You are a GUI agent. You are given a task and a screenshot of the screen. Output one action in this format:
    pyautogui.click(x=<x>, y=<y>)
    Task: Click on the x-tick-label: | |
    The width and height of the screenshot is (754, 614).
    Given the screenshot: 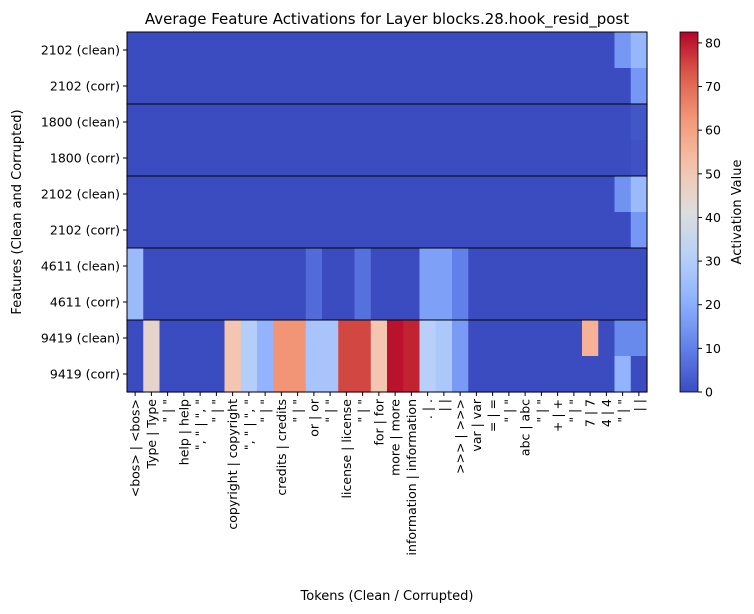 What is the action you would take?
    pyautogui.click(x=443, y=405)
    